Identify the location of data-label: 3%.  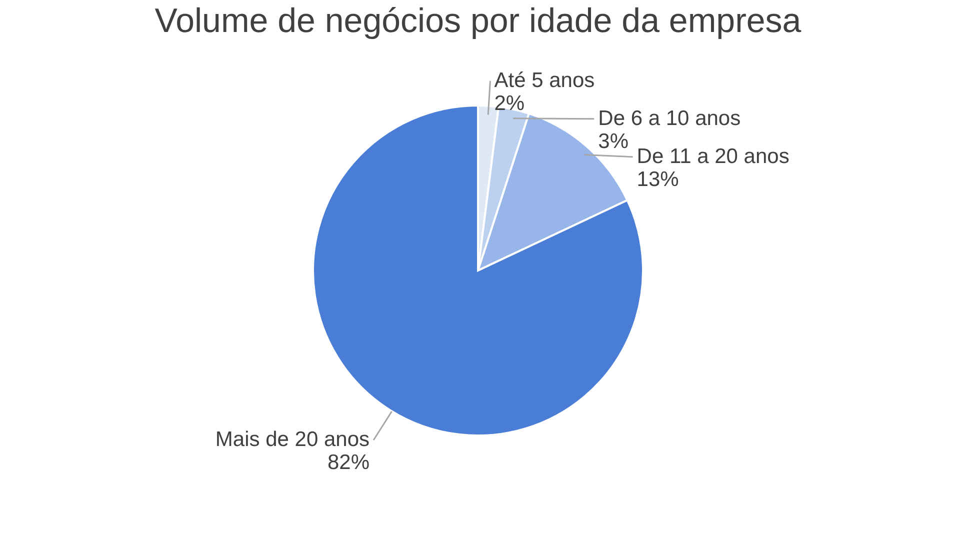
(613, 141).